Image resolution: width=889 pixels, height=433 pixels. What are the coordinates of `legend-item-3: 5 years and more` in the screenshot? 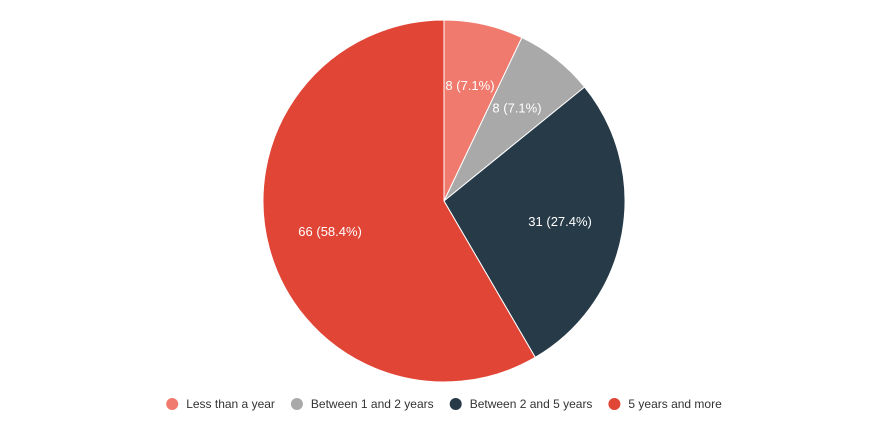 It's located at (665, 404).